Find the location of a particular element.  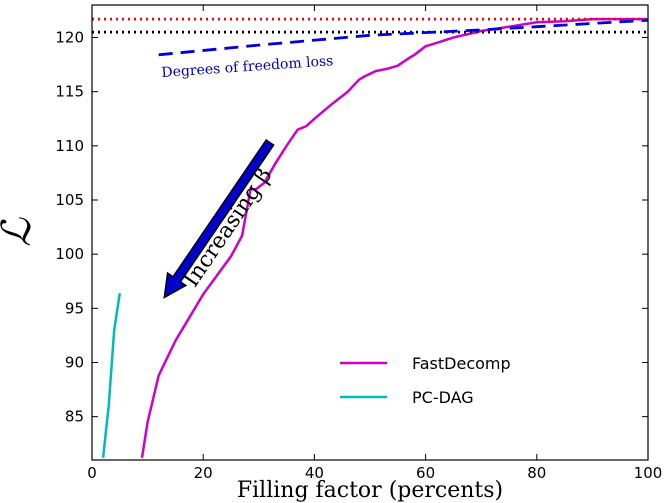

y-tick-label: 85 is located at coordinates (74, 417).